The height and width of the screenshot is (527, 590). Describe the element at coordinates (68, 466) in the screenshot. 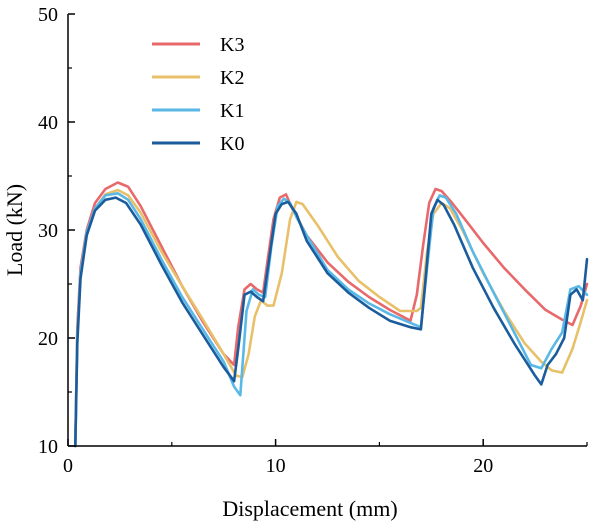

I see `x-tick-label: 0` at that location.